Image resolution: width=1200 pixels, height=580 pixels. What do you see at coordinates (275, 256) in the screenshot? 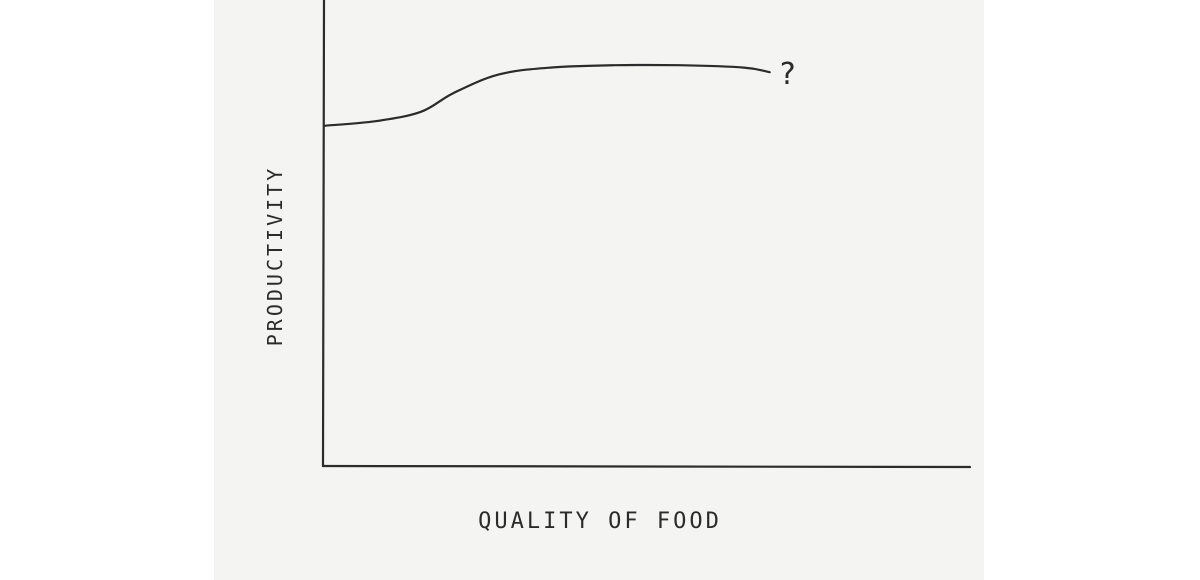
I see `y-axis-label: PRODUCTIVITY` at bounding box center [275, 256].